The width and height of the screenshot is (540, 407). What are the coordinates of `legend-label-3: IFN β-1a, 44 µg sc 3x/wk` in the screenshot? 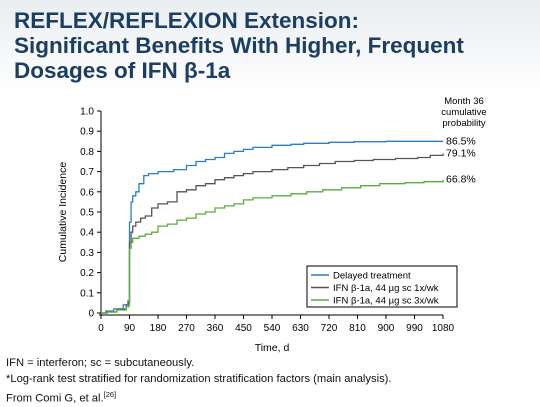 It's located at (386, 301).